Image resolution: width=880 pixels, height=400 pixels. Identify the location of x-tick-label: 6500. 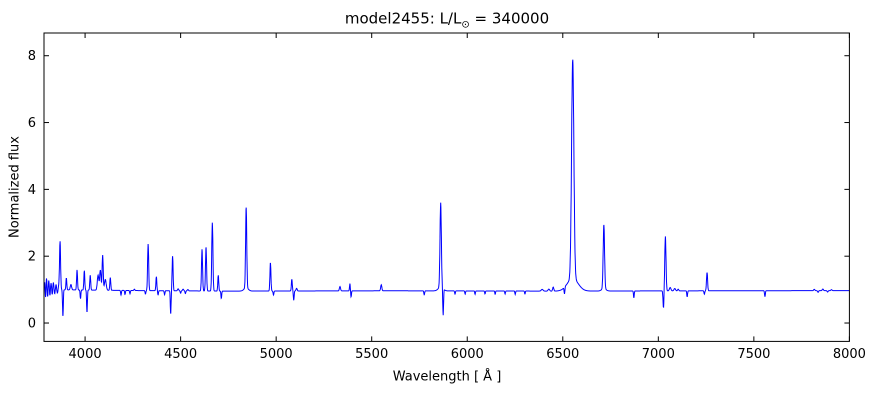
(562, 354).